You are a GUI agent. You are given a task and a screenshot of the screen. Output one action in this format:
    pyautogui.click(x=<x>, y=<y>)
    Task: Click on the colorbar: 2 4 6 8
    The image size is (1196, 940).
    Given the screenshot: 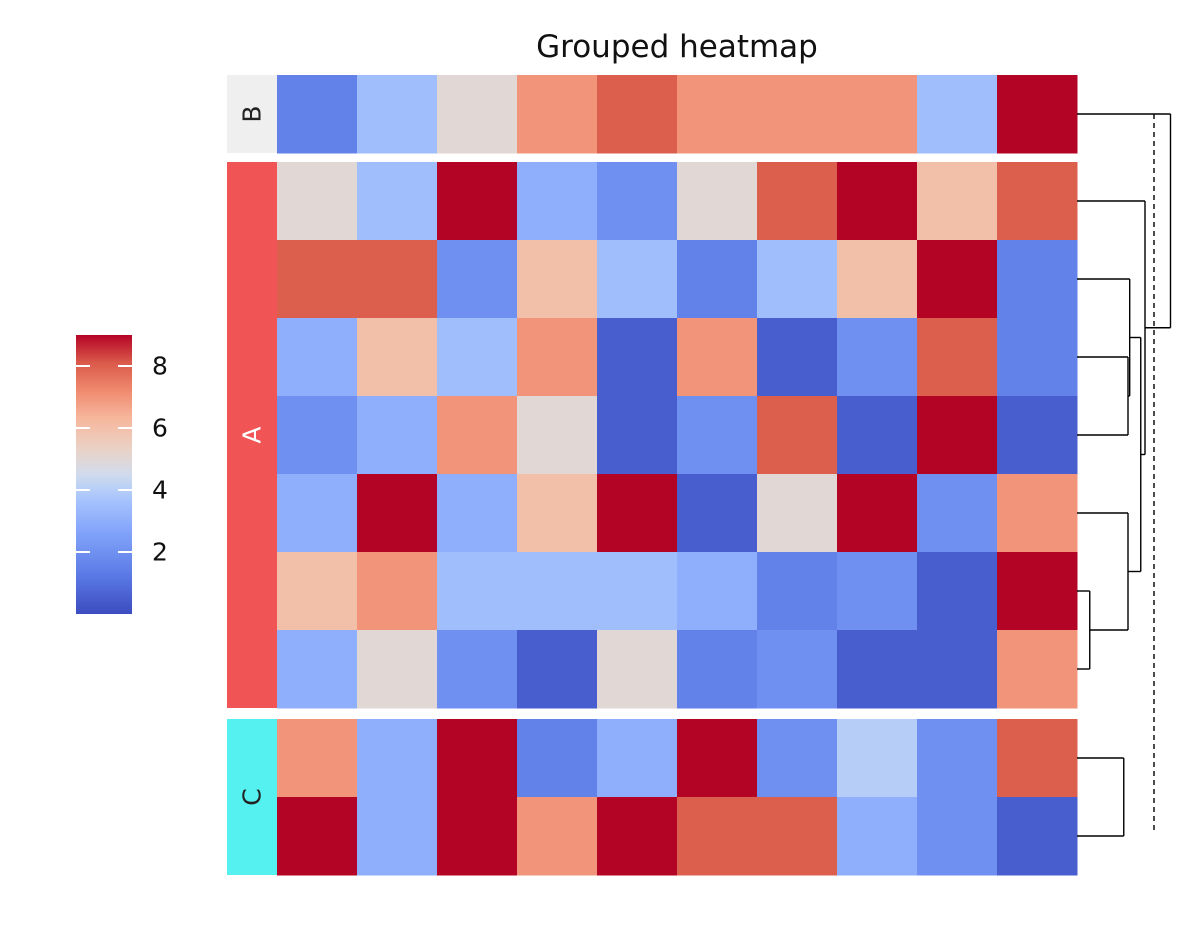 What is the action you would take?
    pyautogui.click(x=122, y=474)
    